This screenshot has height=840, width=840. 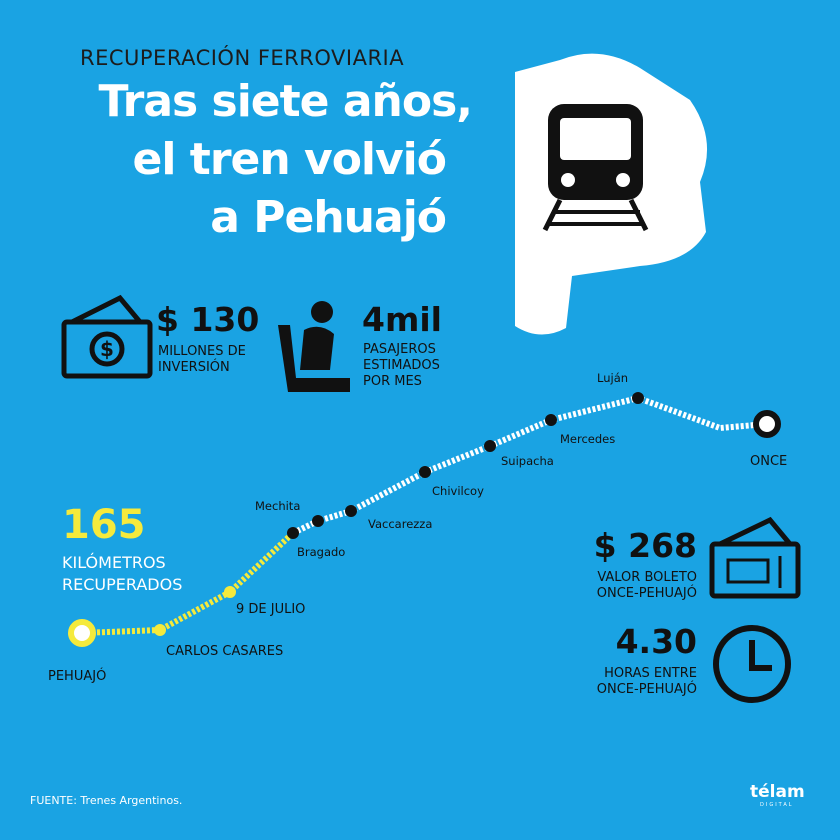 I want to click on station-label: 9 DE JULIO, so click(x=270, y=609).